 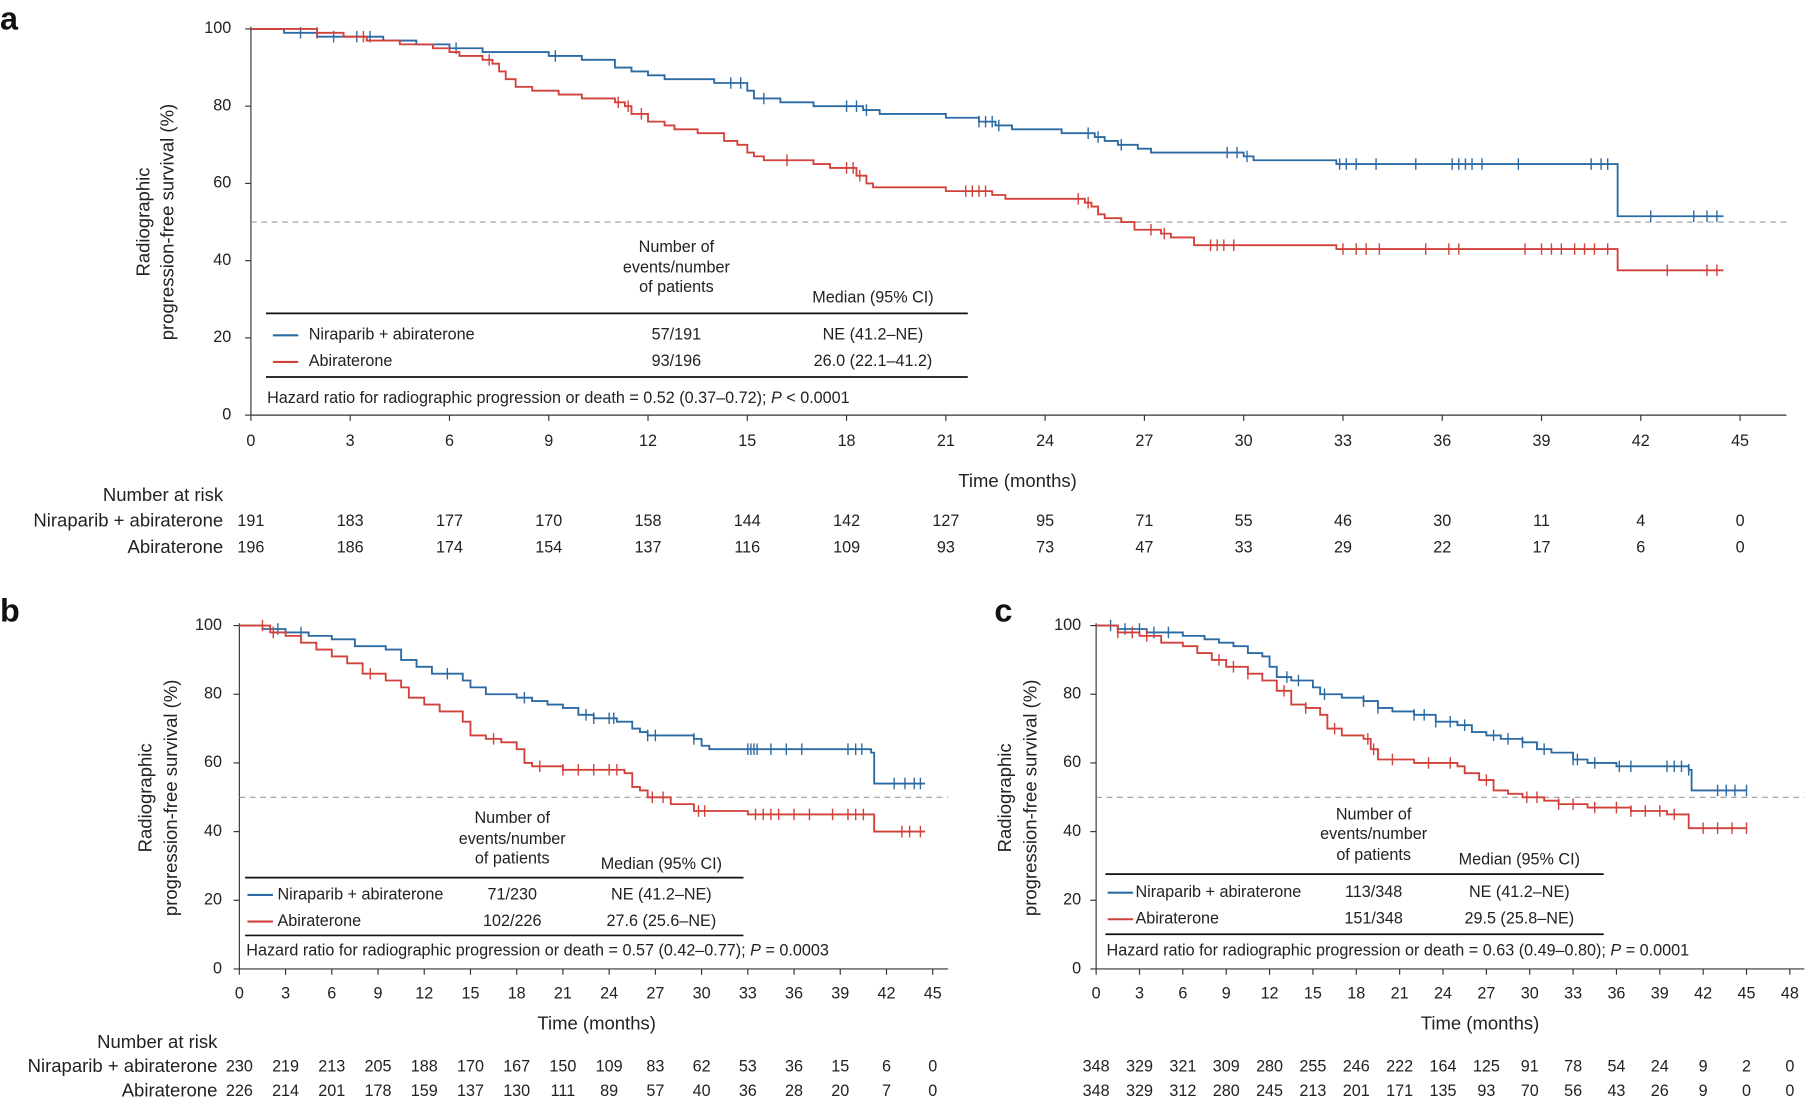 I want to click on x-tick-label: 33, so click(x=1343, y=441).